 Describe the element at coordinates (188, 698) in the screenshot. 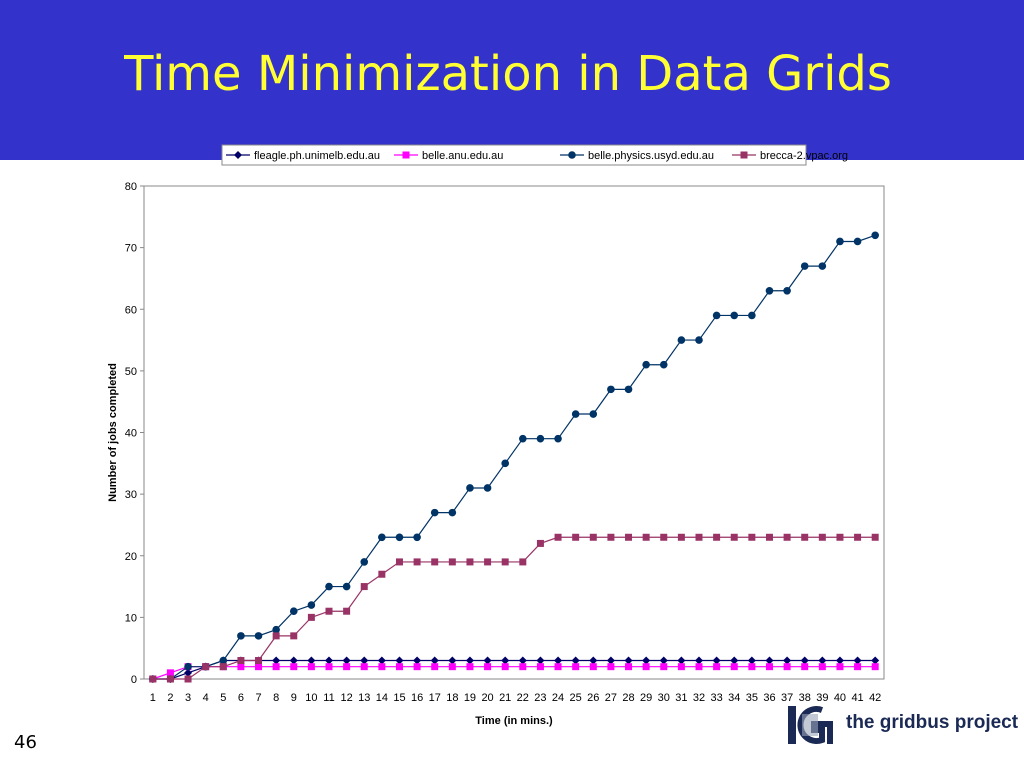

I see `x-tick-label: 3` at that location.